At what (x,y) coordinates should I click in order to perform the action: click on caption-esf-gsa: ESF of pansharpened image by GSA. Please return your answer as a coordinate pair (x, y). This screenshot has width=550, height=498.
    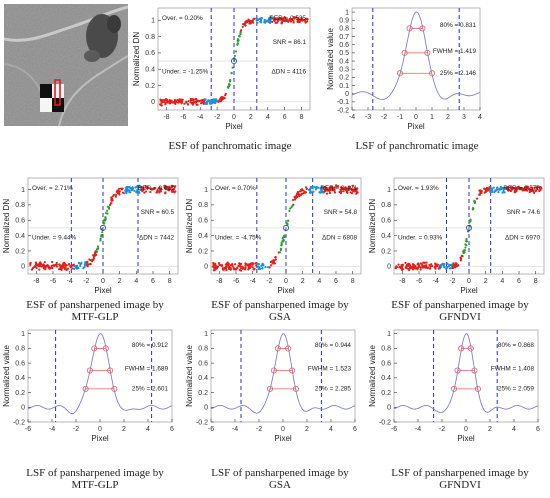
    Looking at the image, I should click on (280, 311).